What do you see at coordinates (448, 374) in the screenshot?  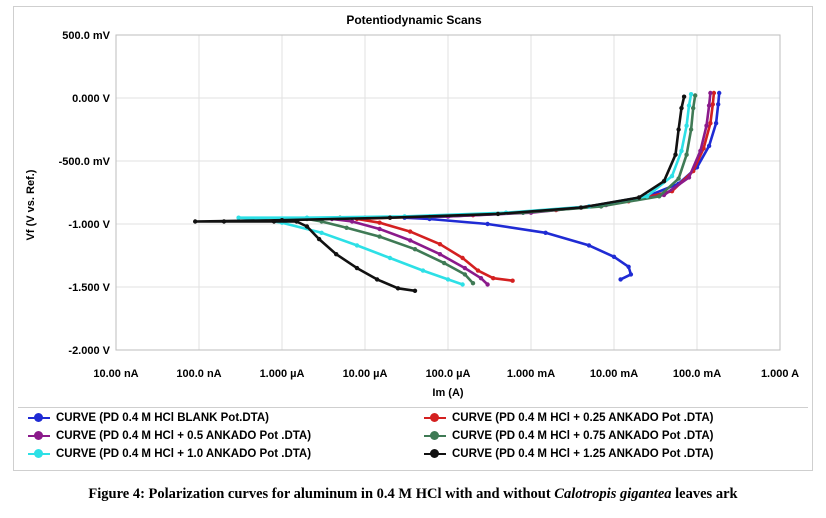 I see `x-tick-label: 100.0 µA` at bounding box center [448, 374].